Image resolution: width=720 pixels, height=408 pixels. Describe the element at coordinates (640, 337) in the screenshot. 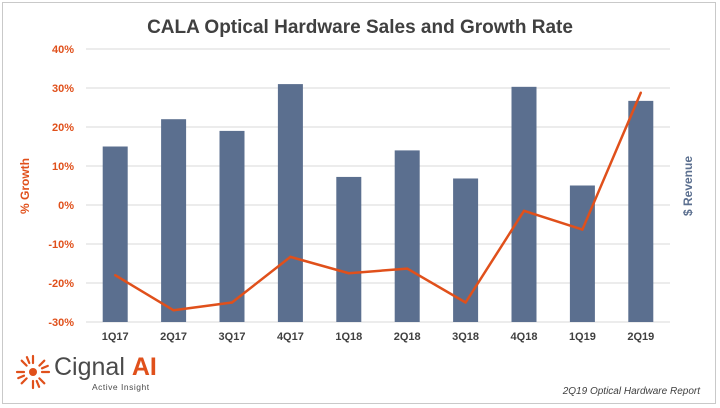

I see `x-tick-label: 2Q19` at that location.